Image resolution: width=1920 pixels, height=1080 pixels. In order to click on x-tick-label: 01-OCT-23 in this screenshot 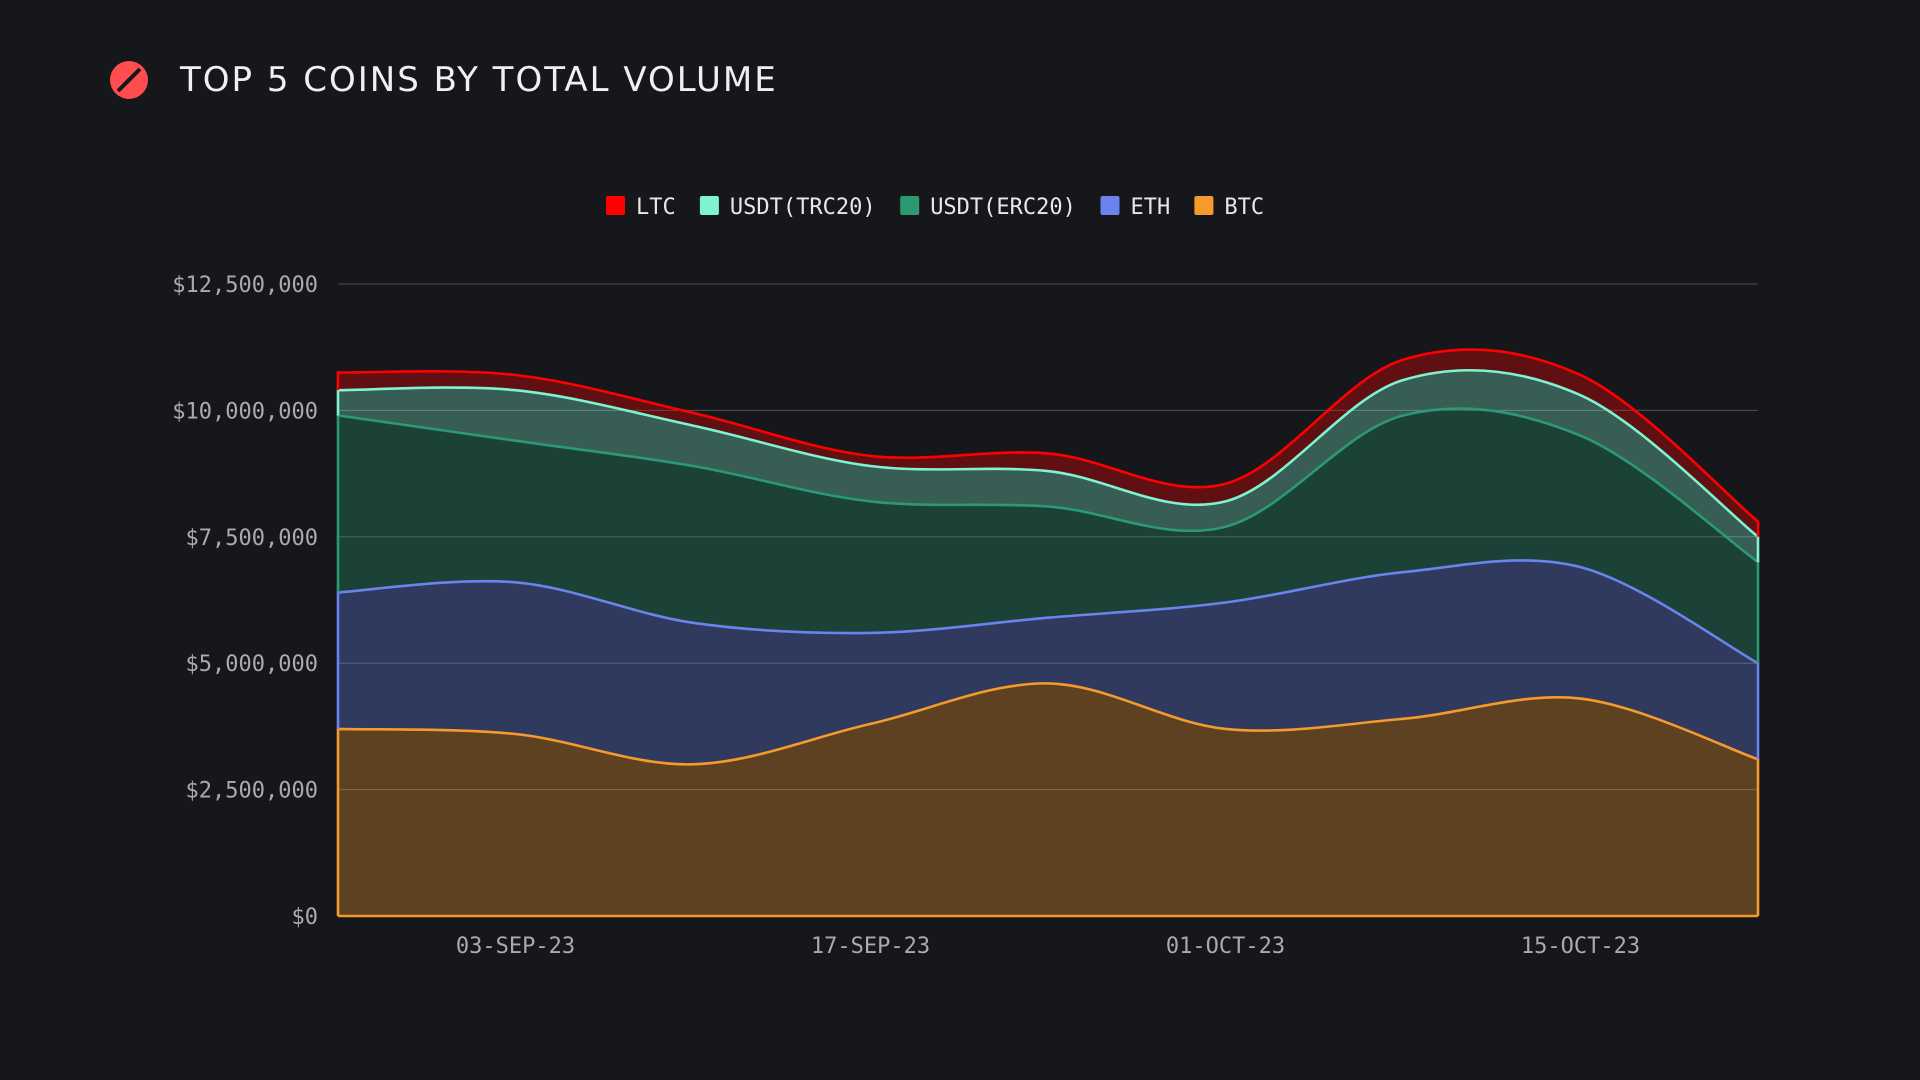, I will do `click(1225, 946)`.